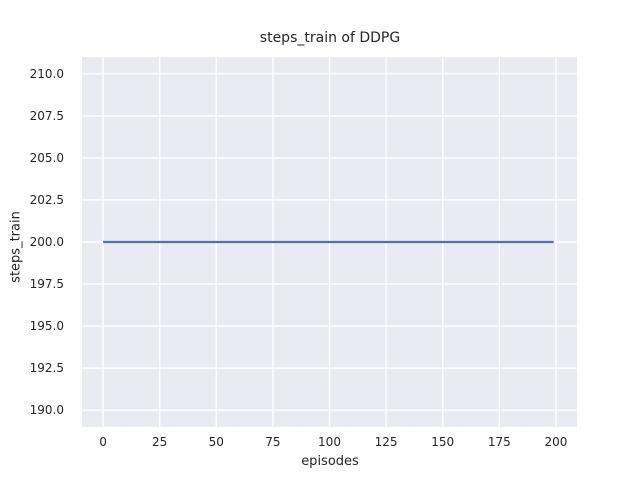 This screenshot has width=640, height=480. I want to click on x-axis-title: episodes, so click(330, 461).